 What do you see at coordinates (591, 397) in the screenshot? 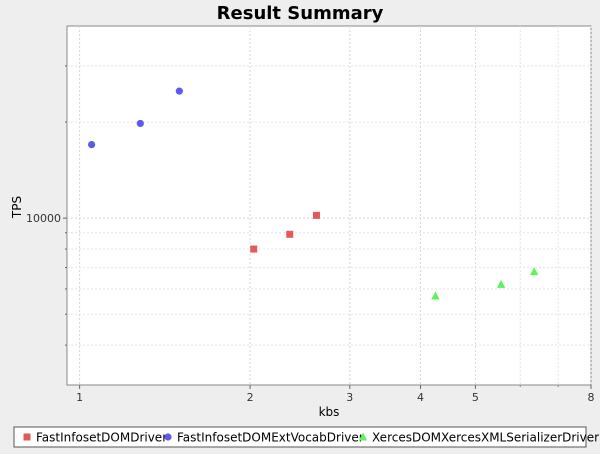
I see `x-tick-label: 8` at bounding box center [591, 397].